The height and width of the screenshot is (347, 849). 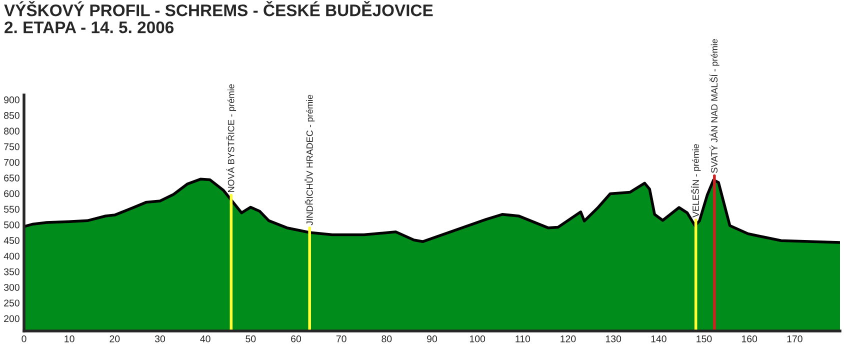 I want to click on y-tick-label: 550, so click(x=12, y=209).